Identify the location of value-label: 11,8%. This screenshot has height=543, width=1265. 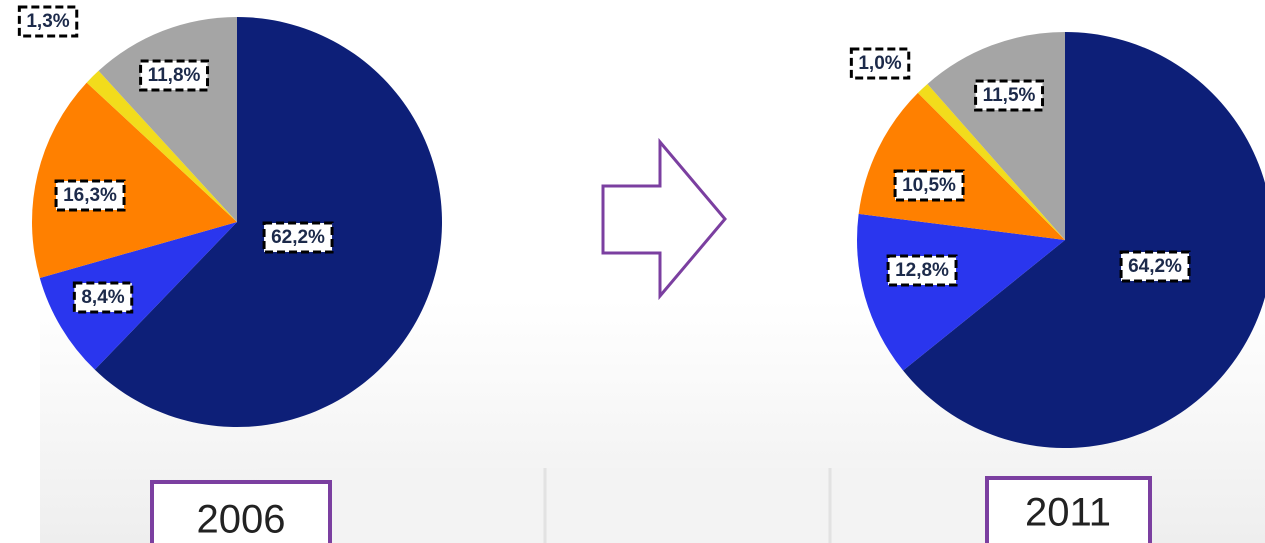
(174, 75).